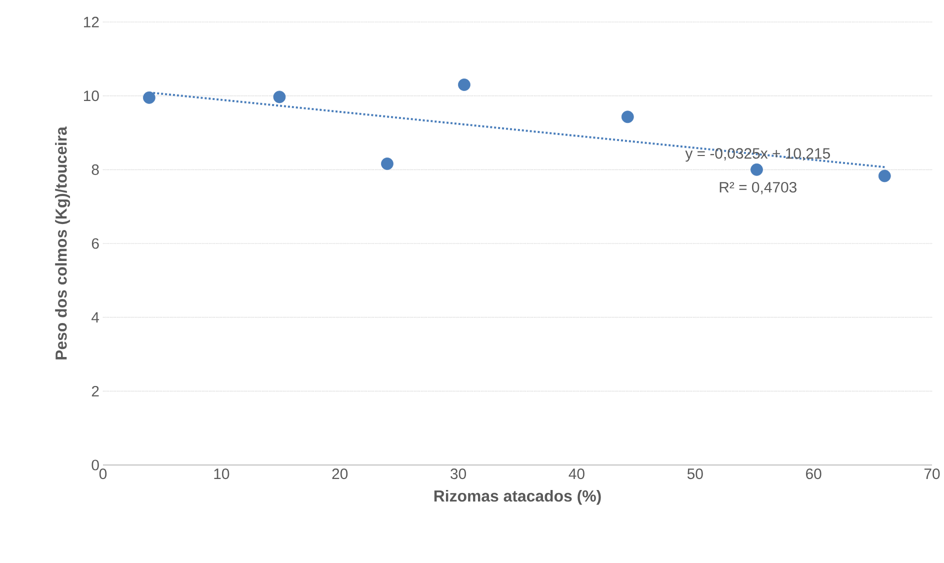 The height and width of the screenshot is (563, 944). Describe the element at coordinates (458, 474) in the screenshot. I see `x-tick-label: 30` at that location.